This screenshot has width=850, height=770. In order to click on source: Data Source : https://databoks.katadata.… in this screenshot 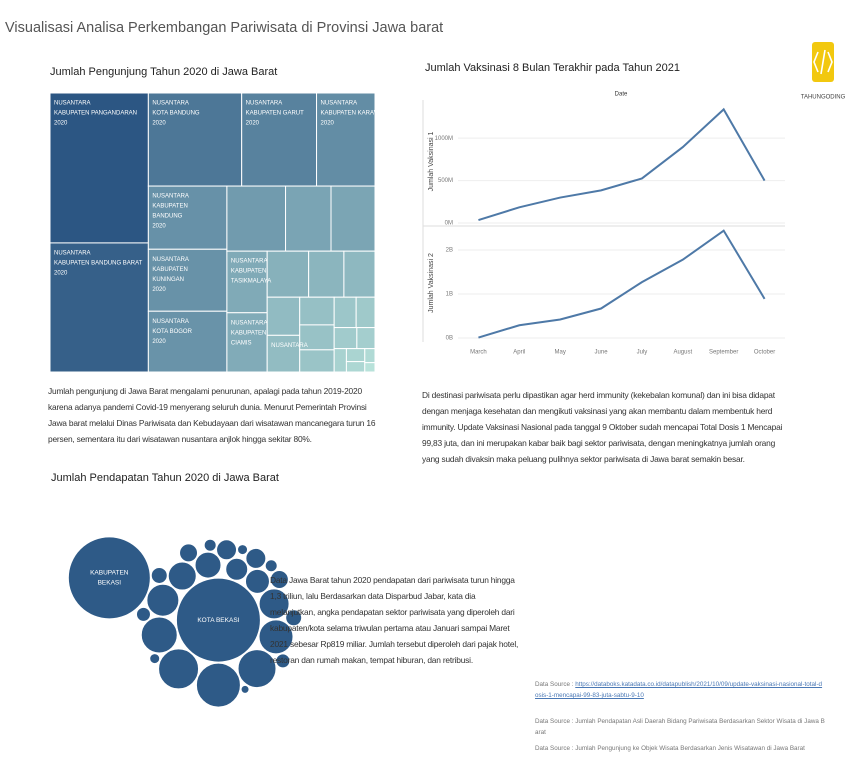, I will do `click(680, 690)`.